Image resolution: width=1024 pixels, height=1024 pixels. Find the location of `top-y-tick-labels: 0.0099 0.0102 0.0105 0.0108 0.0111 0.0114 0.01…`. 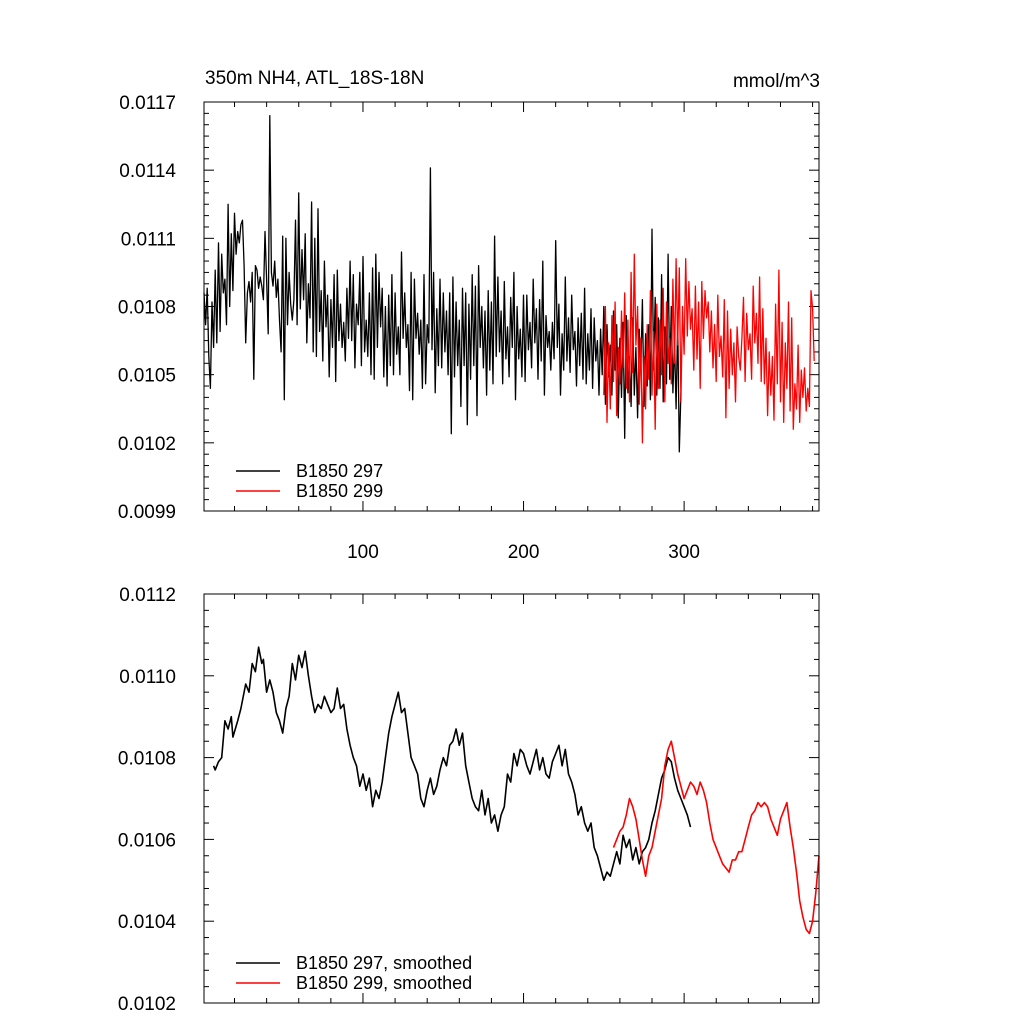

top-y-tick-labels: 0.0099 0.0102 0.0105 0.0108 0.0111 0.0114 0.01… is located at coordinates (147, 308).